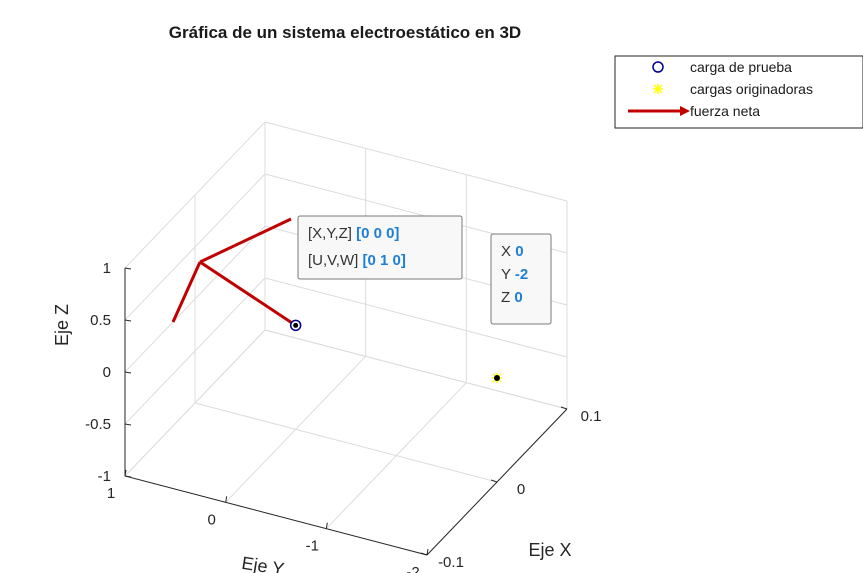 The height and width of the screenshot is (573, 863). I want to click on legend-box, so click(738, 92).